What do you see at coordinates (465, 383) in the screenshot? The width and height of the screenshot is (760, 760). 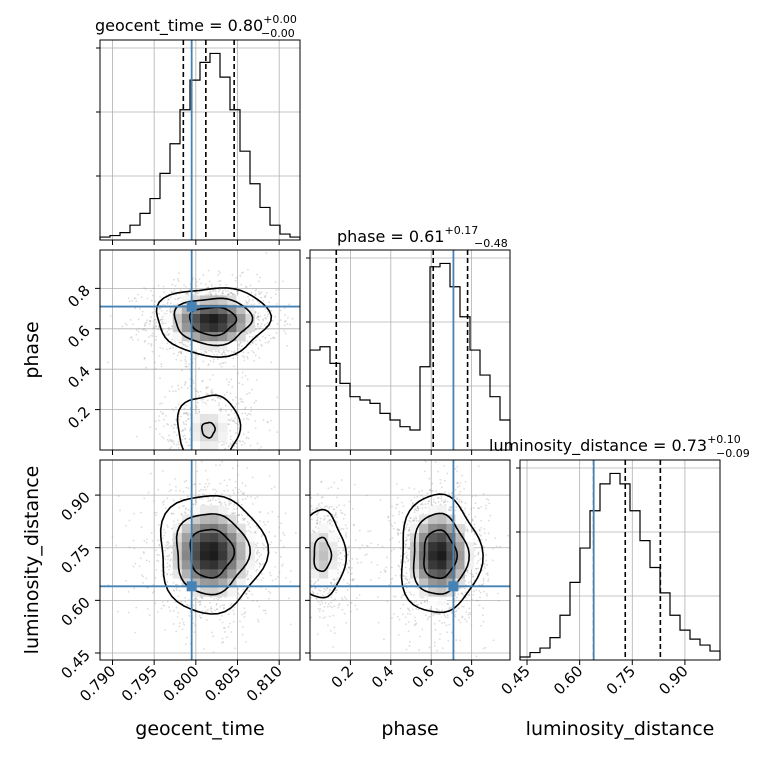 I see `histogram-bin` at bounding box center [465, 383].